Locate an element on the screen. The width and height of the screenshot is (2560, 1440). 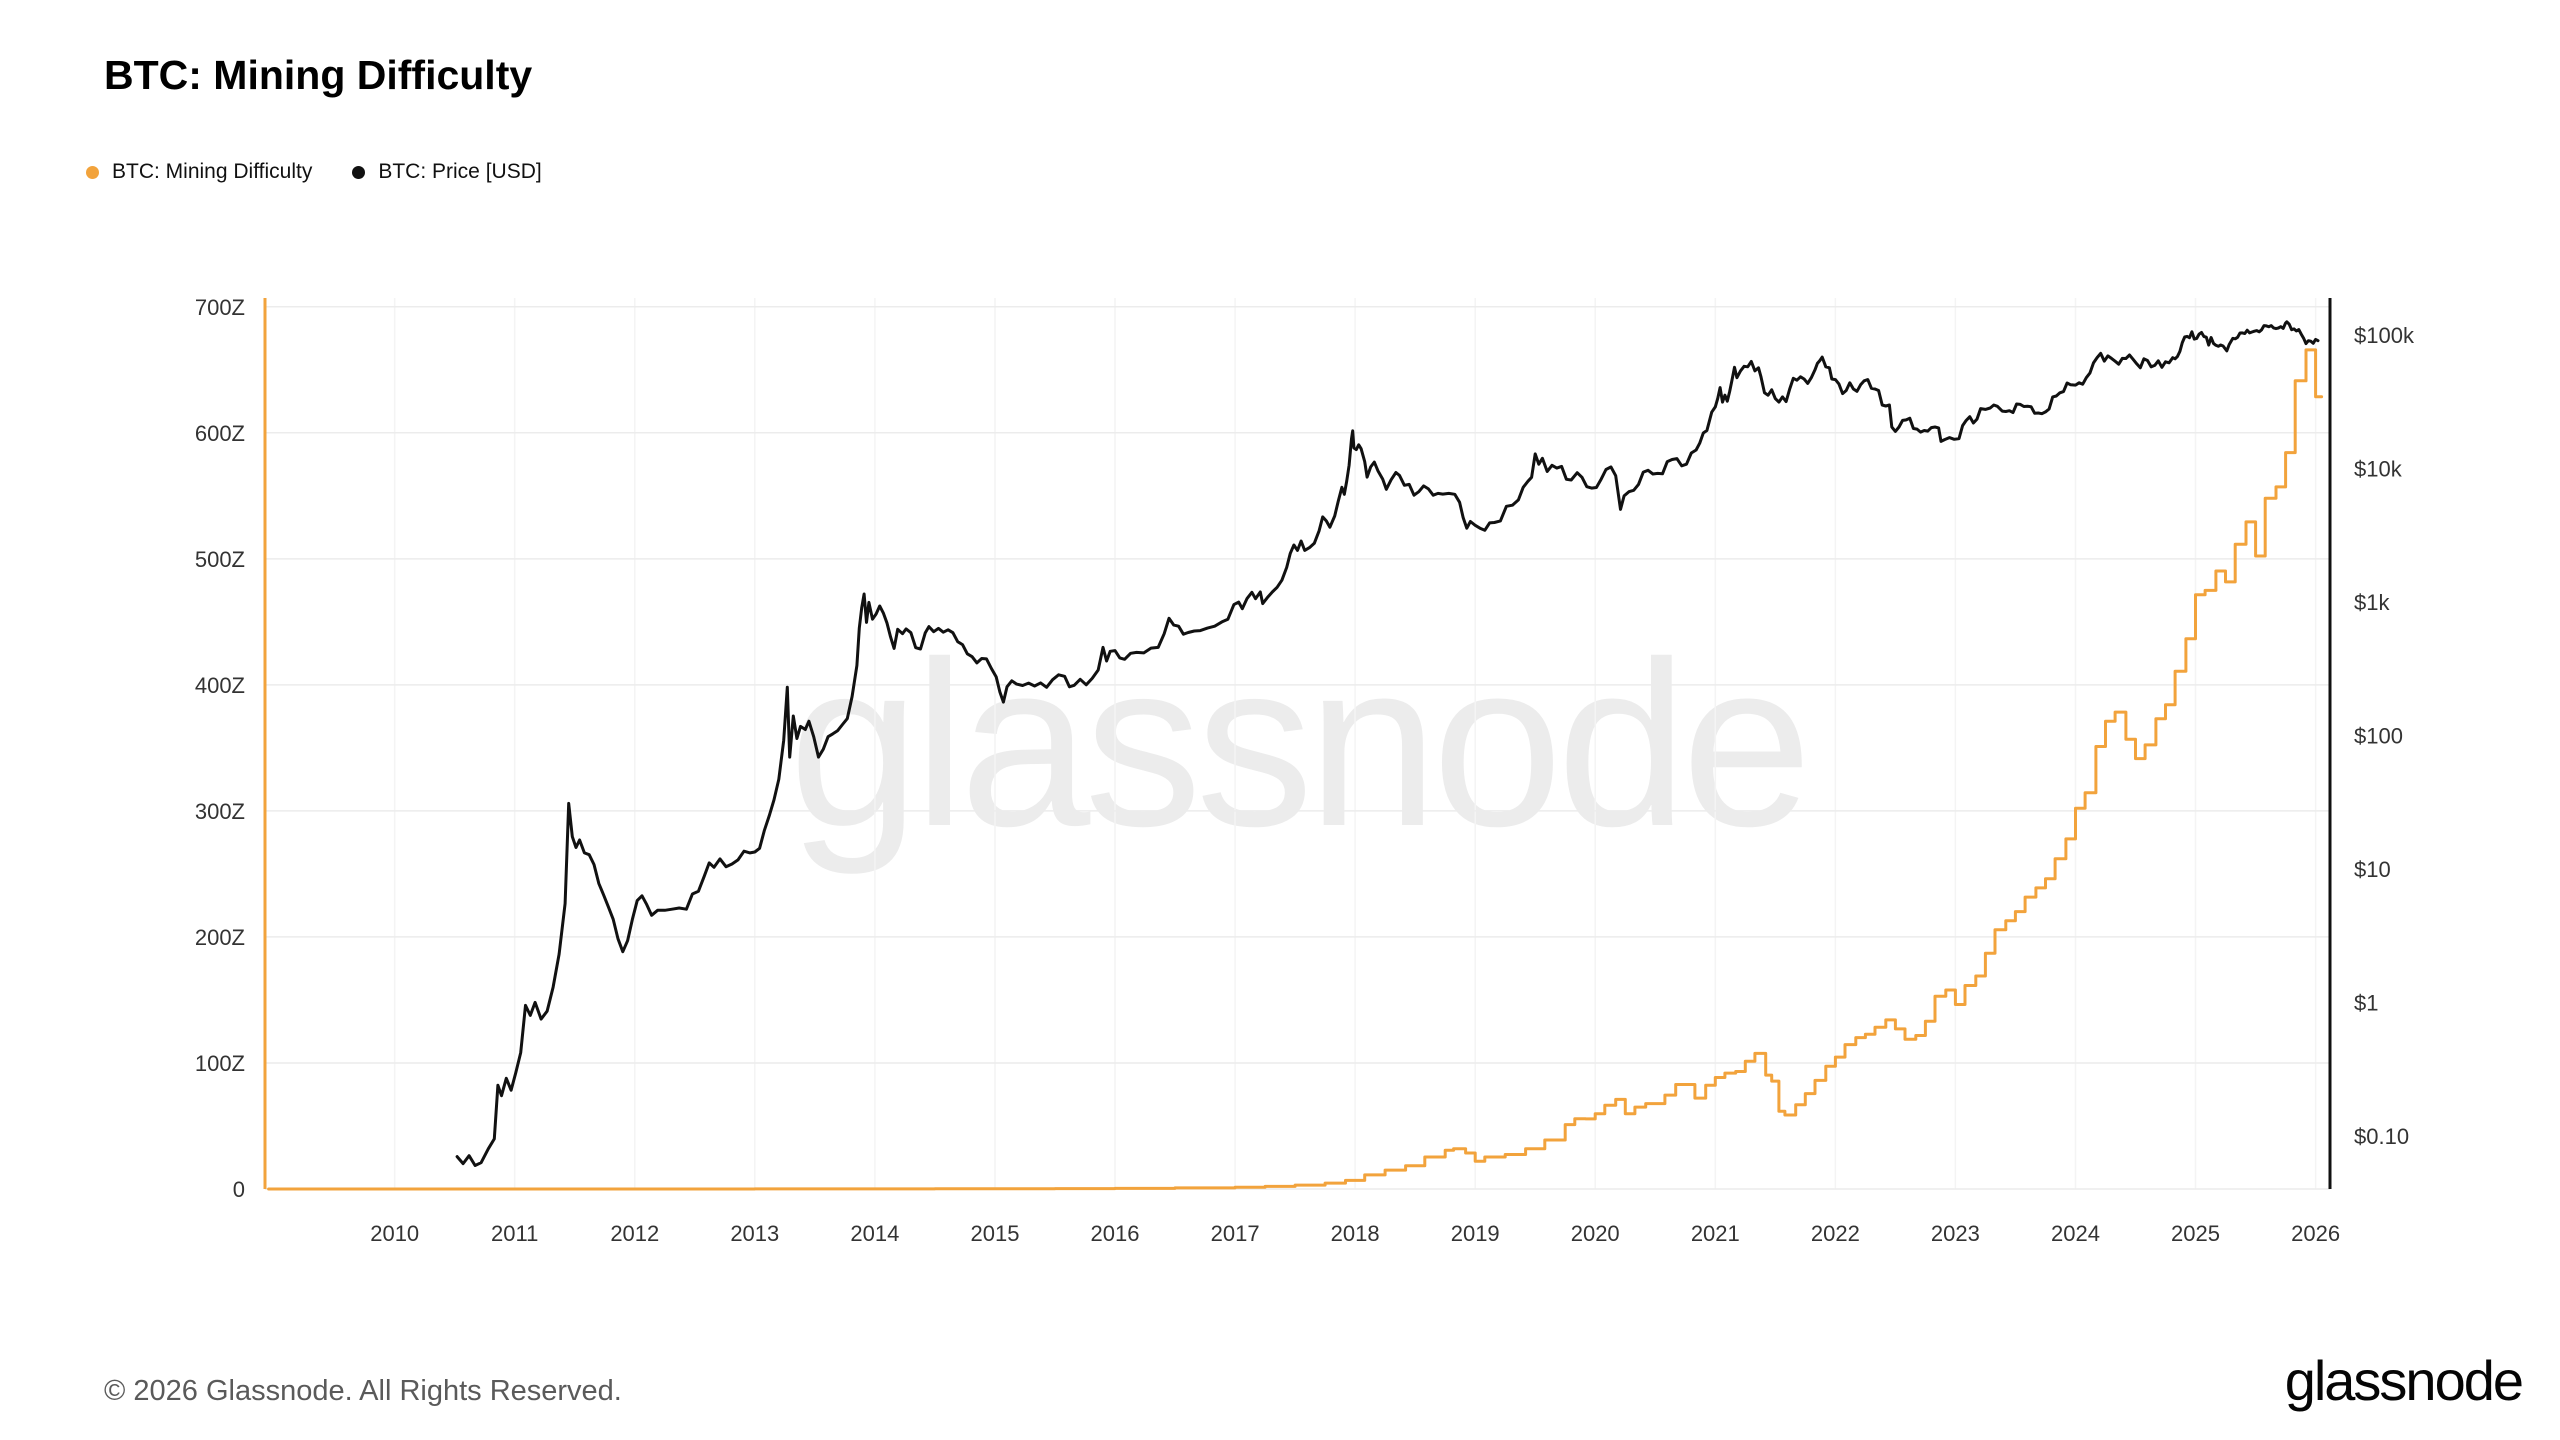
left-axis-label: 0 is located at coordinates (239, 1189).